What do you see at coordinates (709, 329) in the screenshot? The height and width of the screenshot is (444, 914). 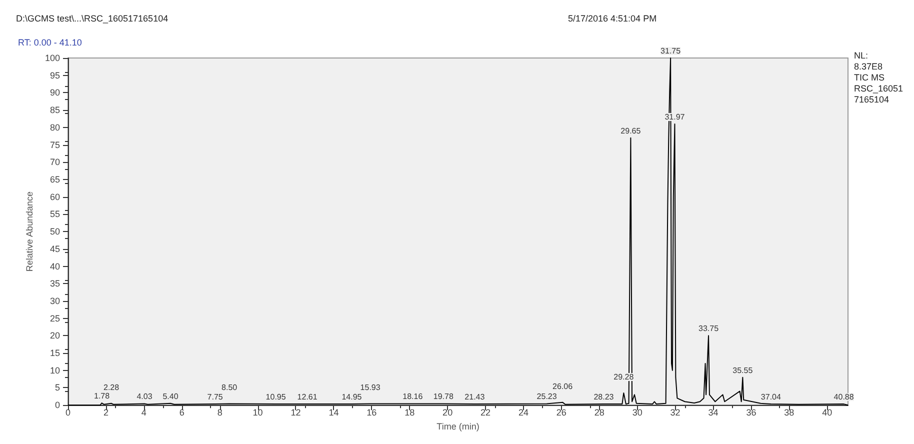 I see `annotation: 33.75` at bounding box center [709, 329].